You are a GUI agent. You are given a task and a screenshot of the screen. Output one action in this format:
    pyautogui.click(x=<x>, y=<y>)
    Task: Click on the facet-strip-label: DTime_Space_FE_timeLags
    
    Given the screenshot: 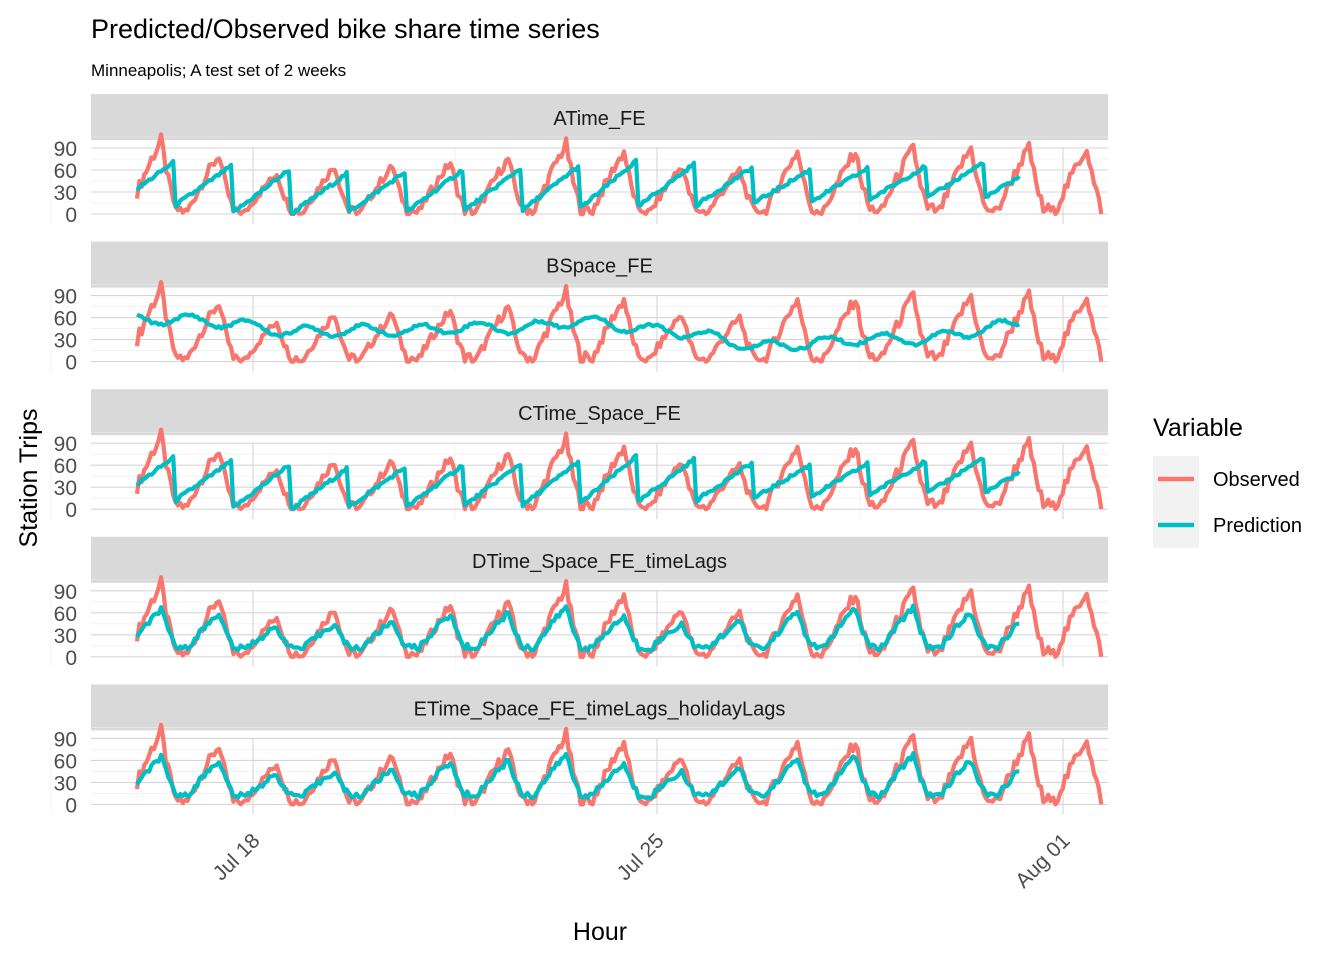 What is the action you would take?
    pyautogui.click(x=599, y=562)
    